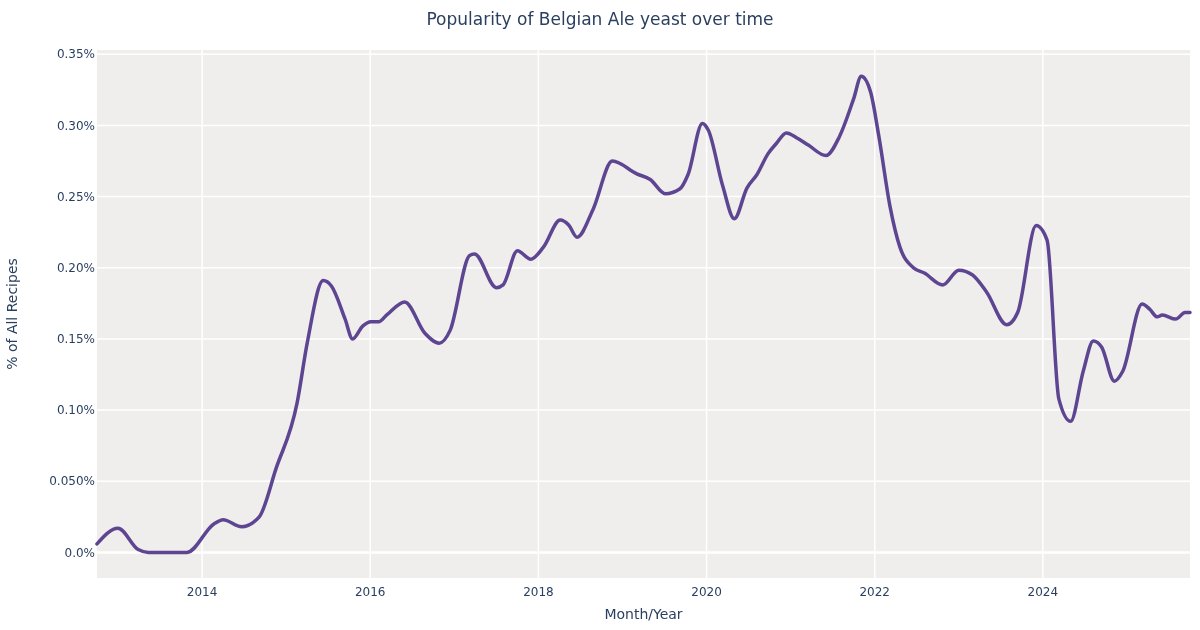 This screenshot has width=1200, height=630. Describe the element at coordinates (75, 267) in the screenshot. I see `y-tick-label: 0.20%` at that location.